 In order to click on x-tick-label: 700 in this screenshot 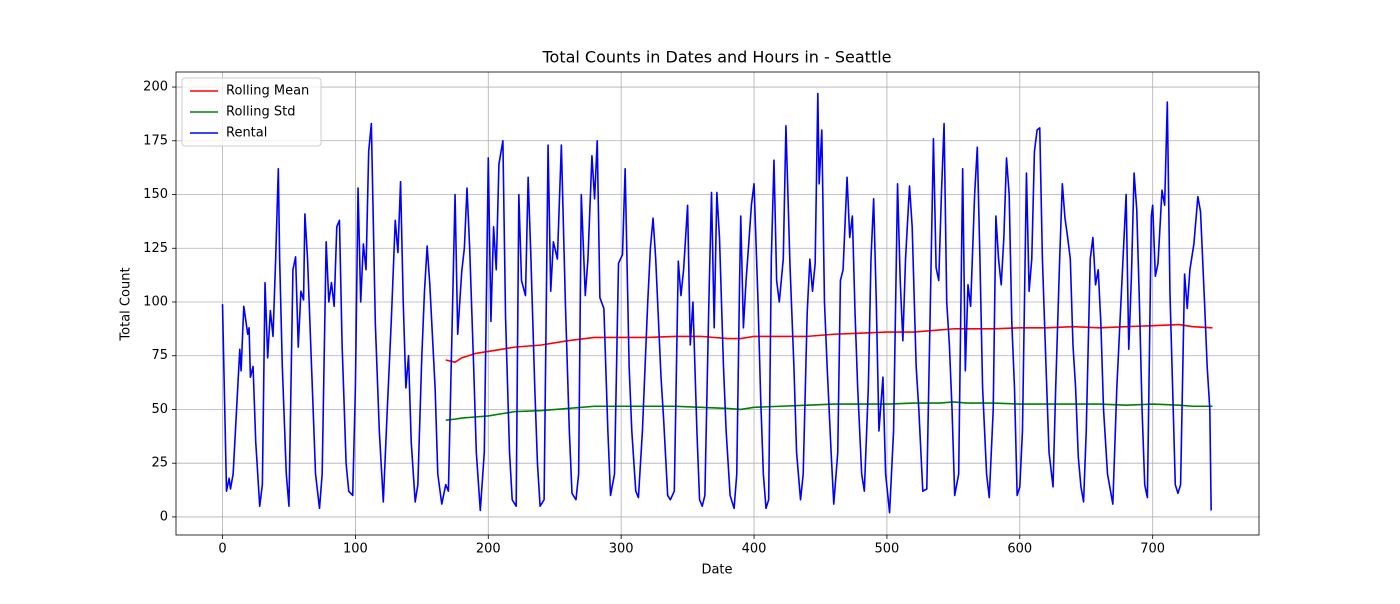, I will do `click(1152, 549)`.